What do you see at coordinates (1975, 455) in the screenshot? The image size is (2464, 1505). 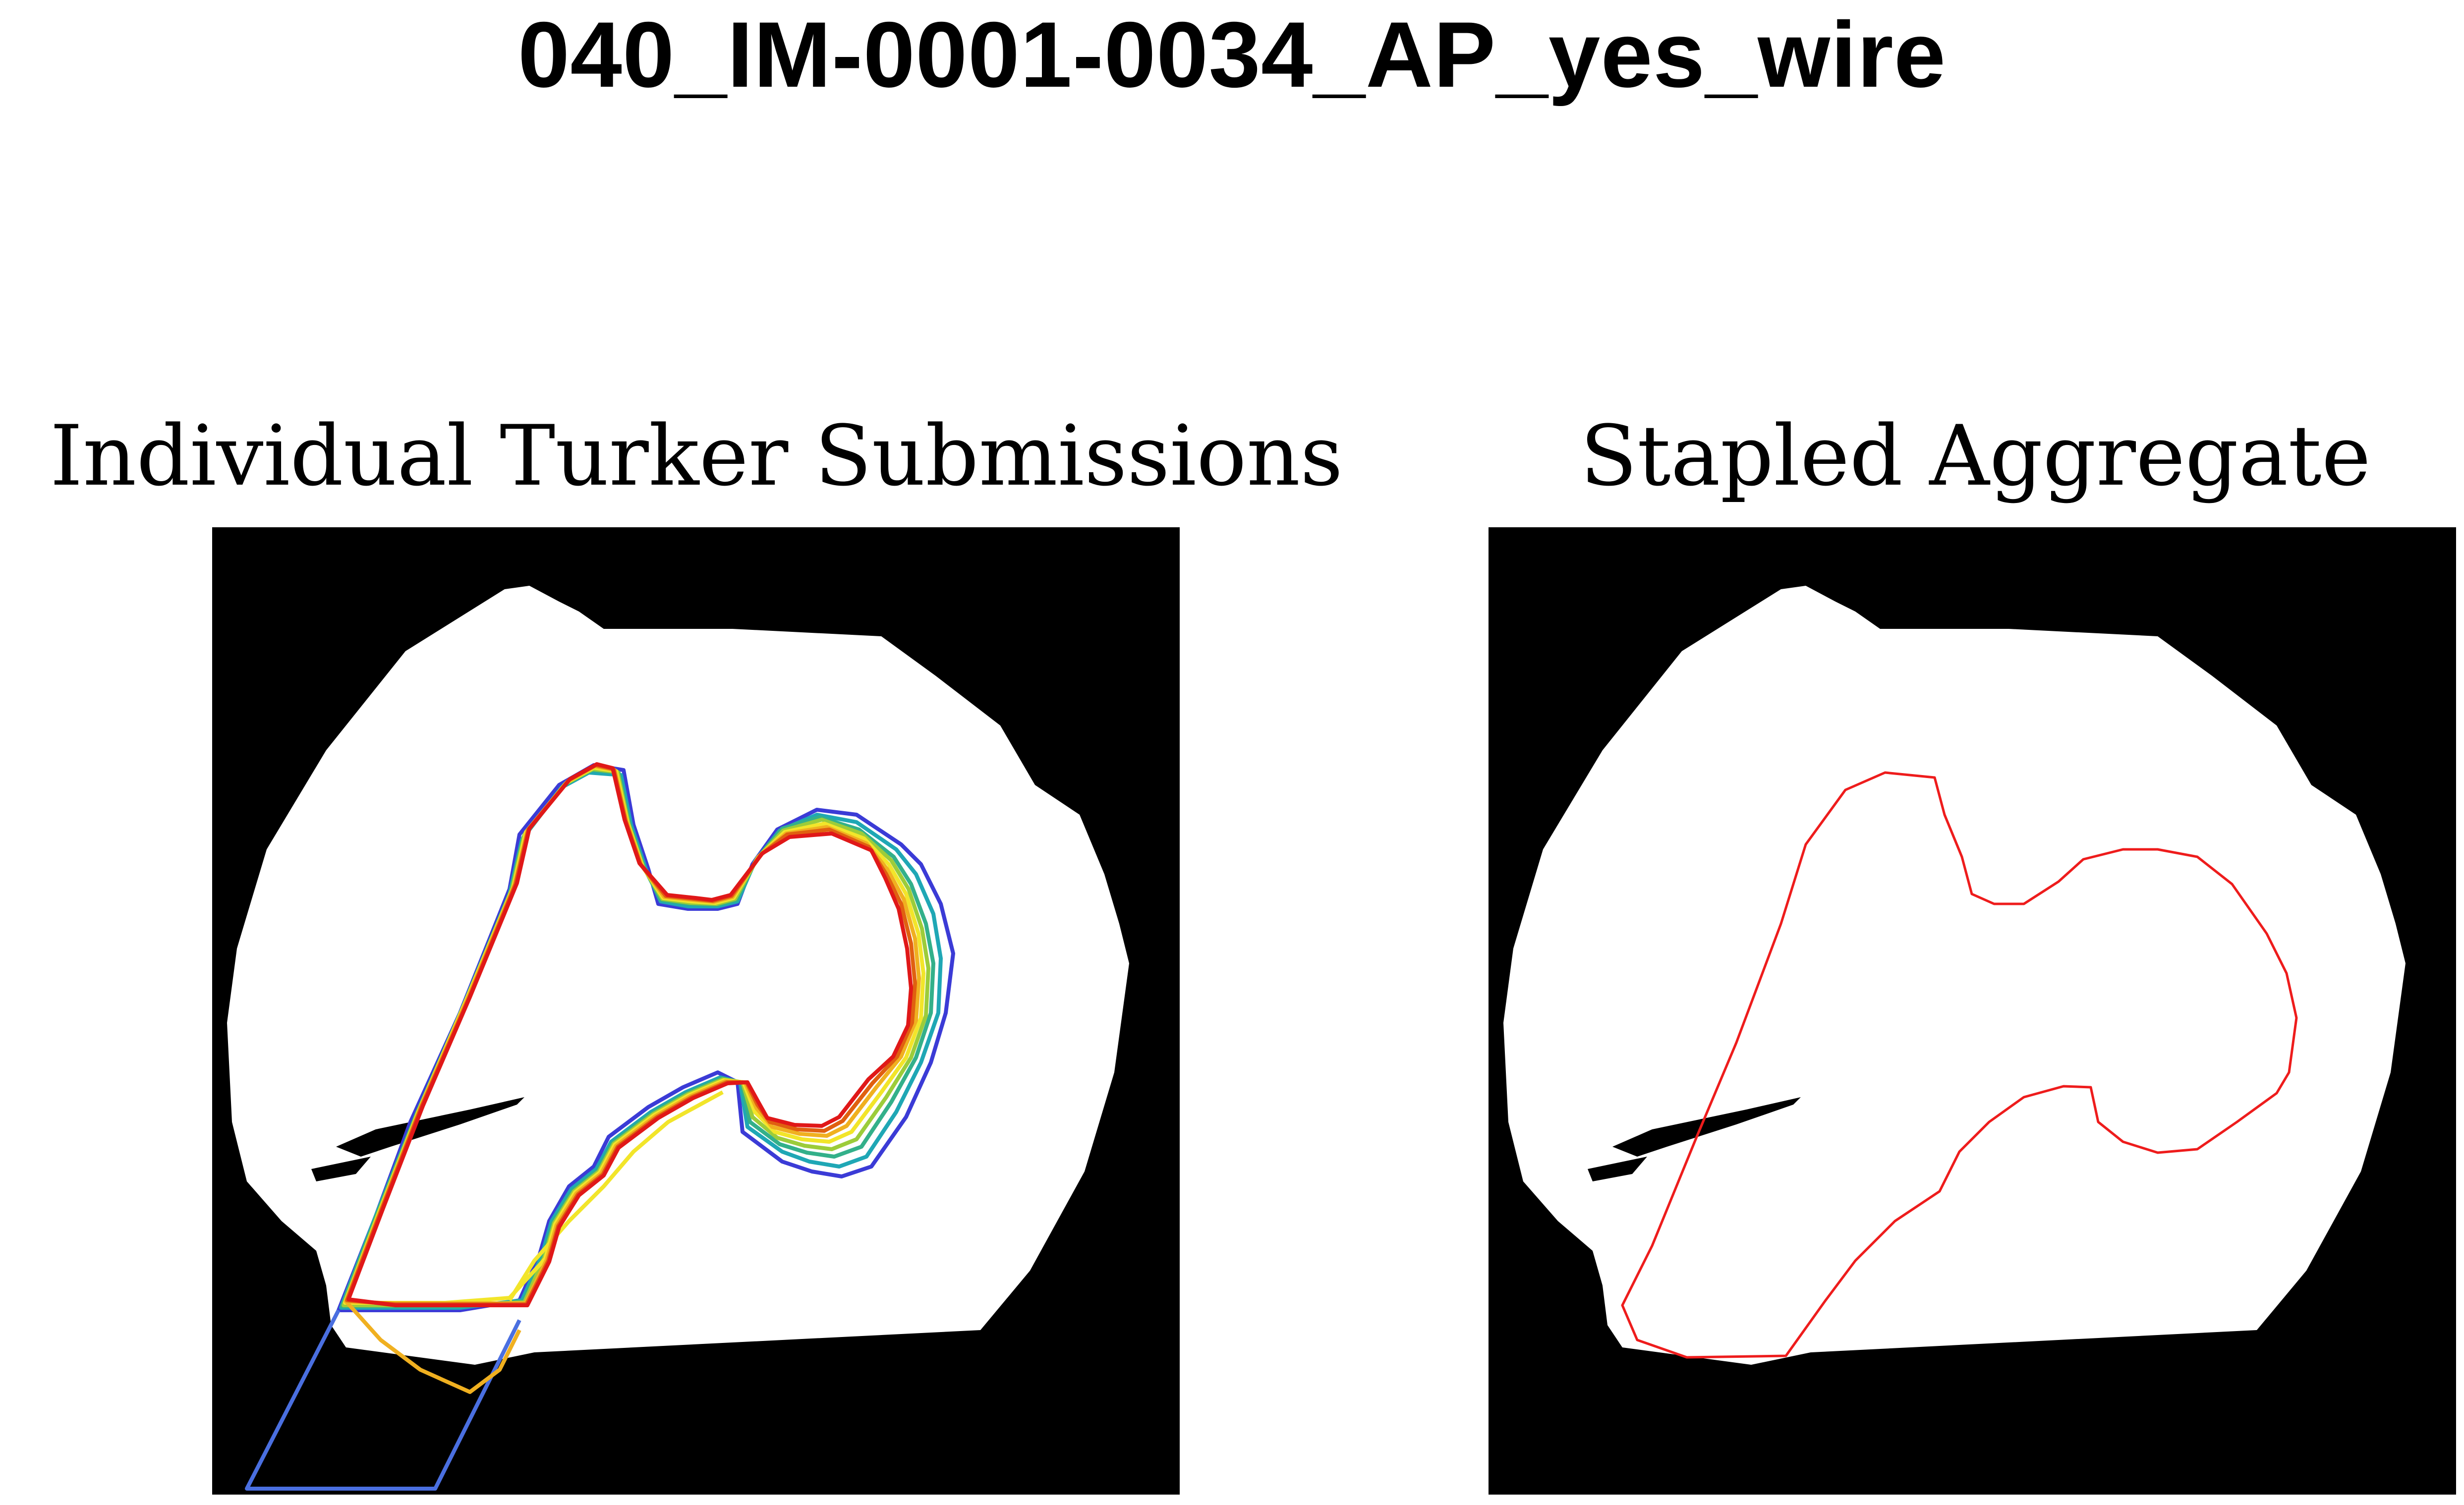 I see `panel-title-aggregate: Stapled Aggregate` at bounding box center [1975, 455].